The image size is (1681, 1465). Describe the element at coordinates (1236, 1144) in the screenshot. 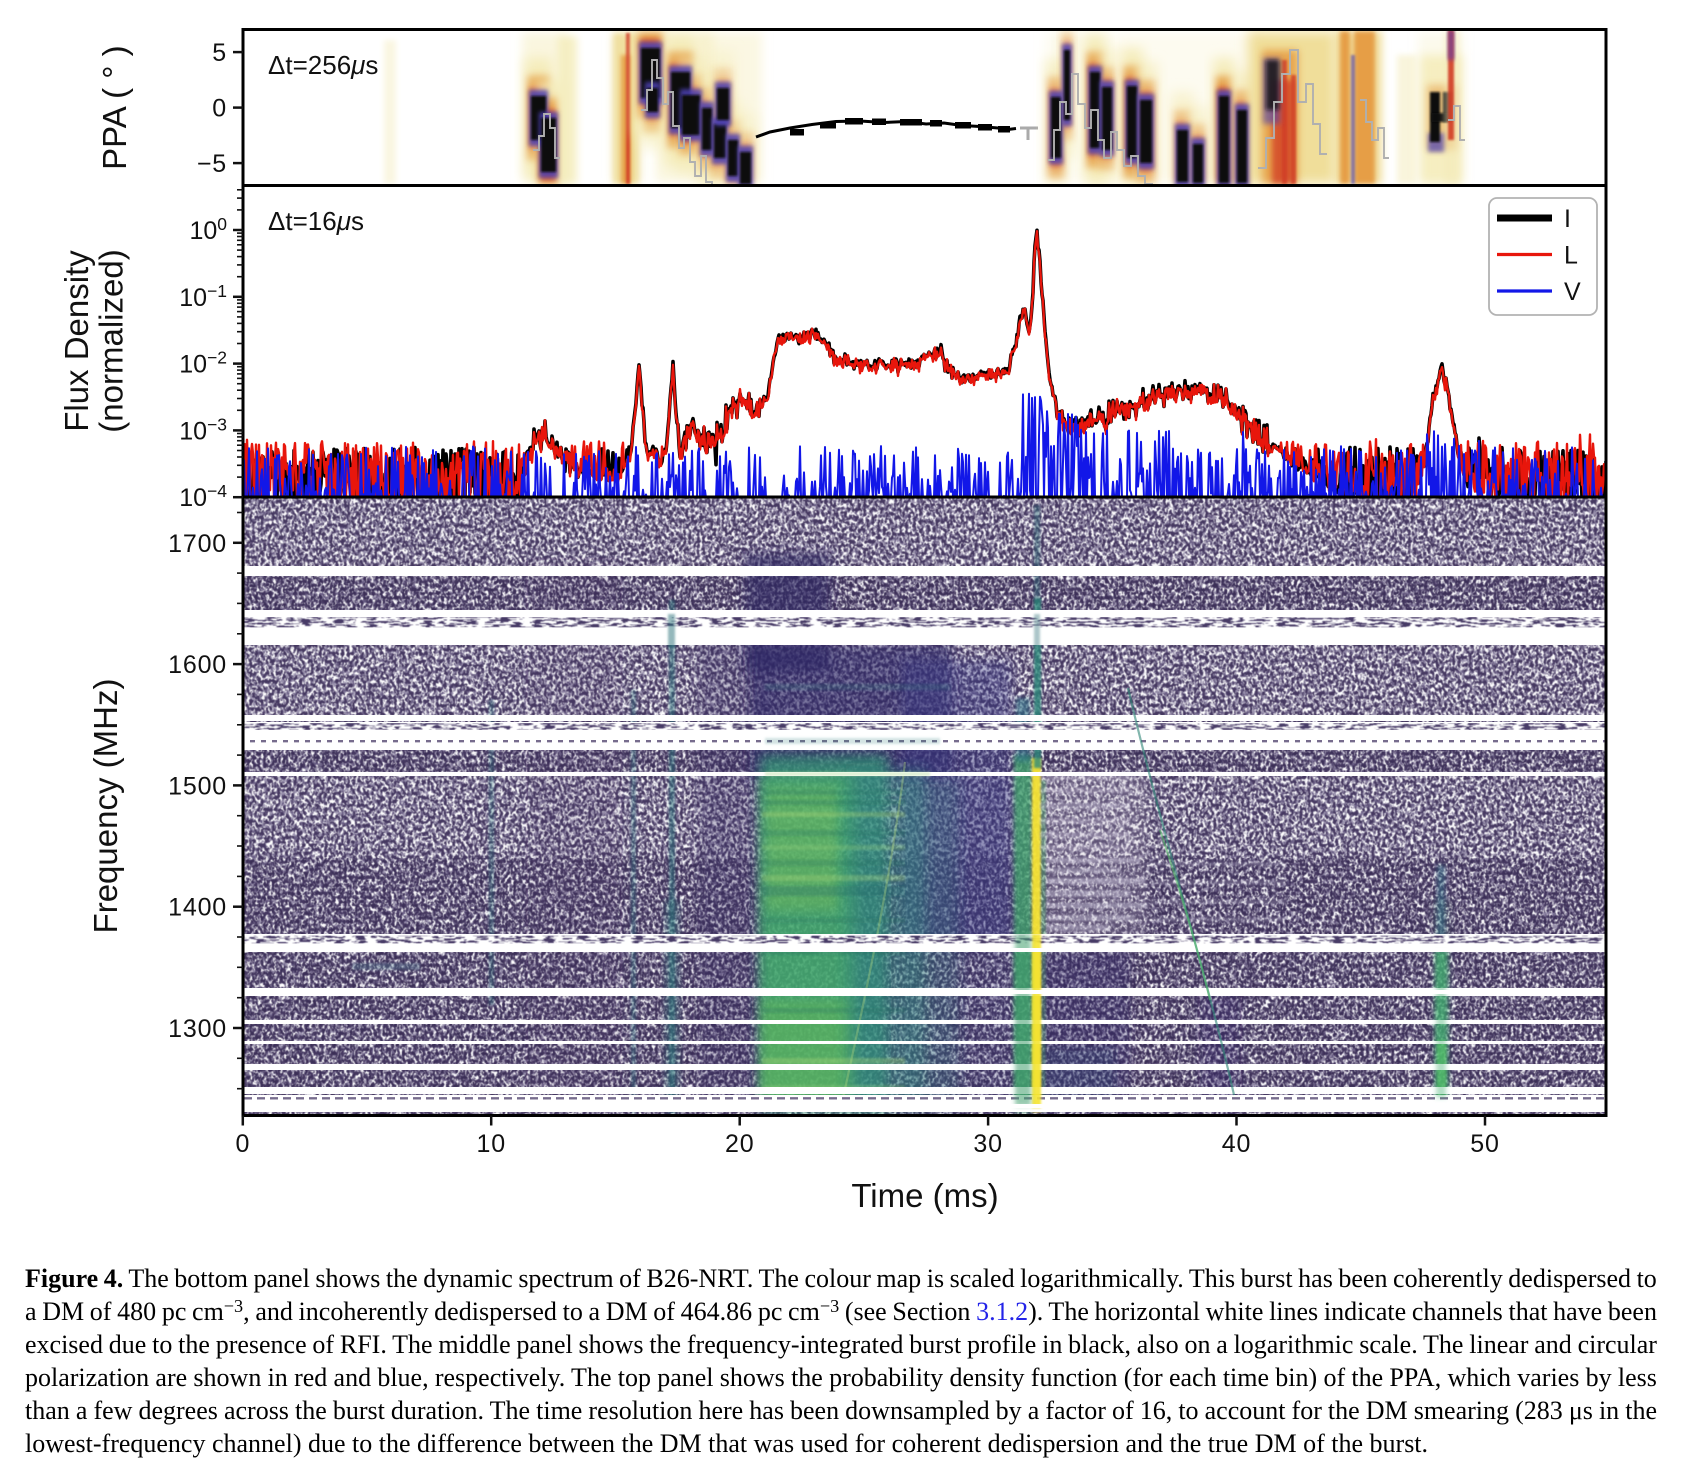

I see `svg-text: 40` at that location.